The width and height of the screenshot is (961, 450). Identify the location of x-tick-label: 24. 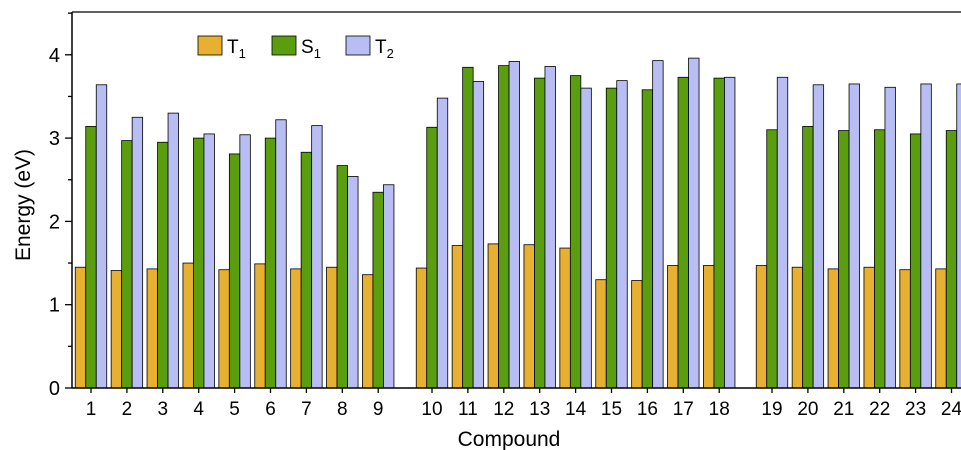
(951, 409).